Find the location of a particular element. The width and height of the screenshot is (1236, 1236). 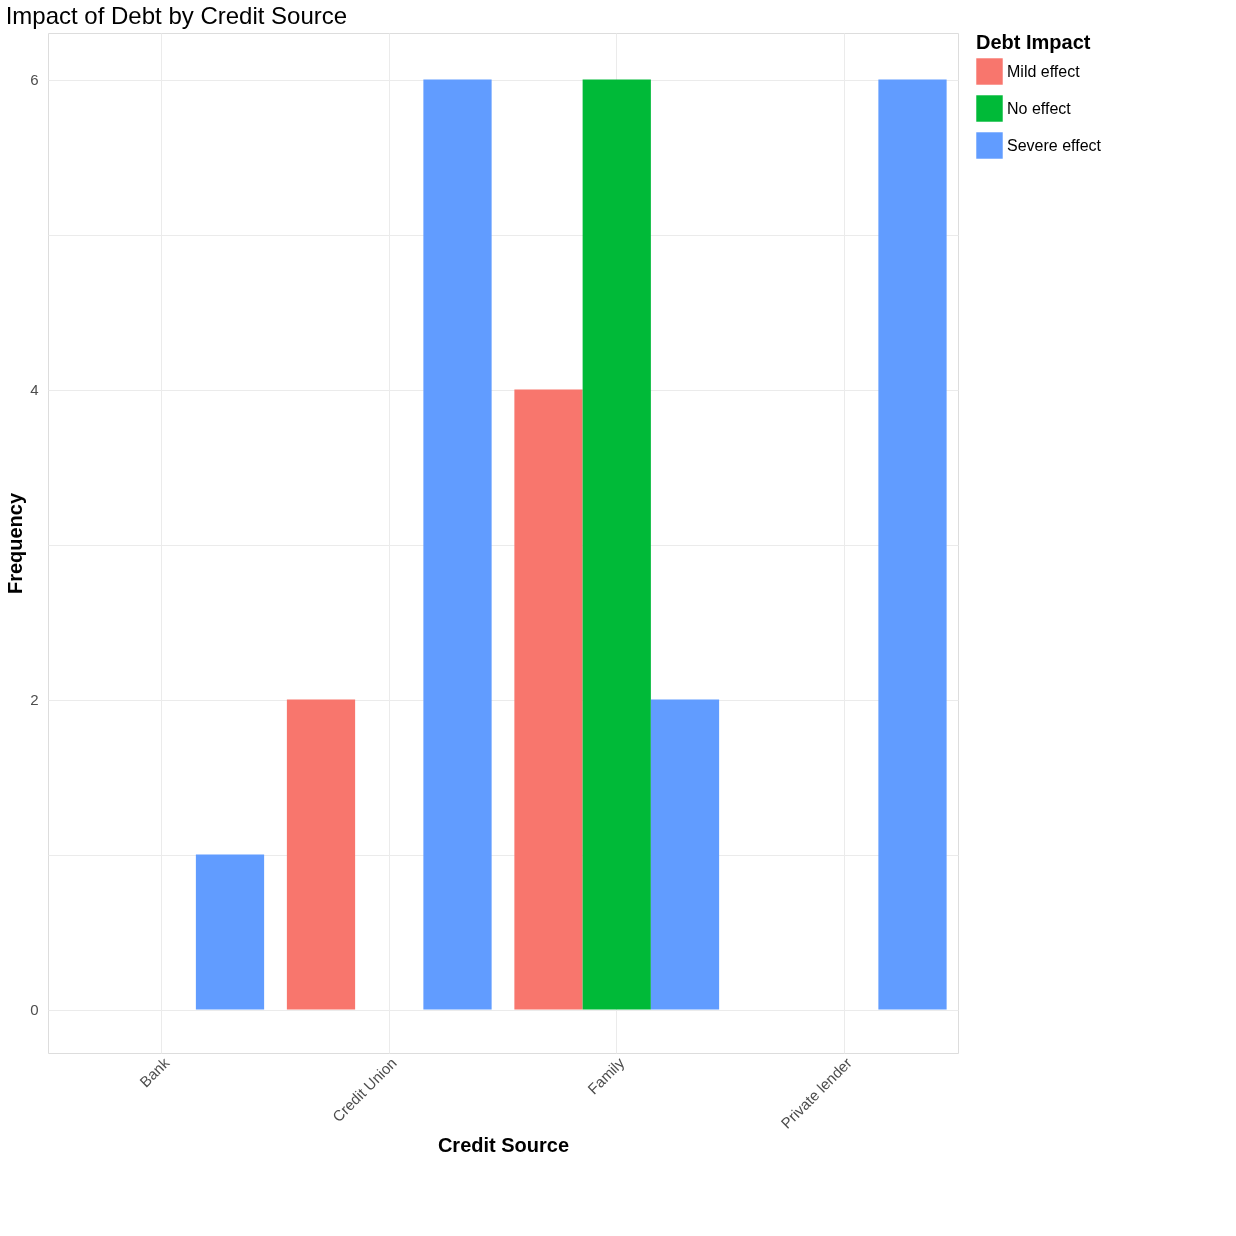

chart-title: Impact of Debt by Credit Source is located at coordinates (176, 15).